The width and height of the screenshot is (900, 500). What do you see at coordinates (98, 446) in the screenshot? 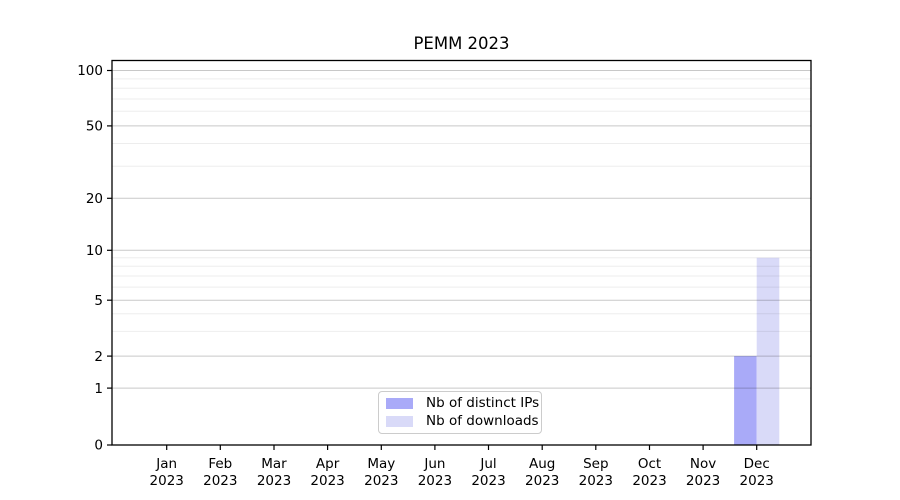
I see `y-tick-label: 0` at bounding box center [98, 446].